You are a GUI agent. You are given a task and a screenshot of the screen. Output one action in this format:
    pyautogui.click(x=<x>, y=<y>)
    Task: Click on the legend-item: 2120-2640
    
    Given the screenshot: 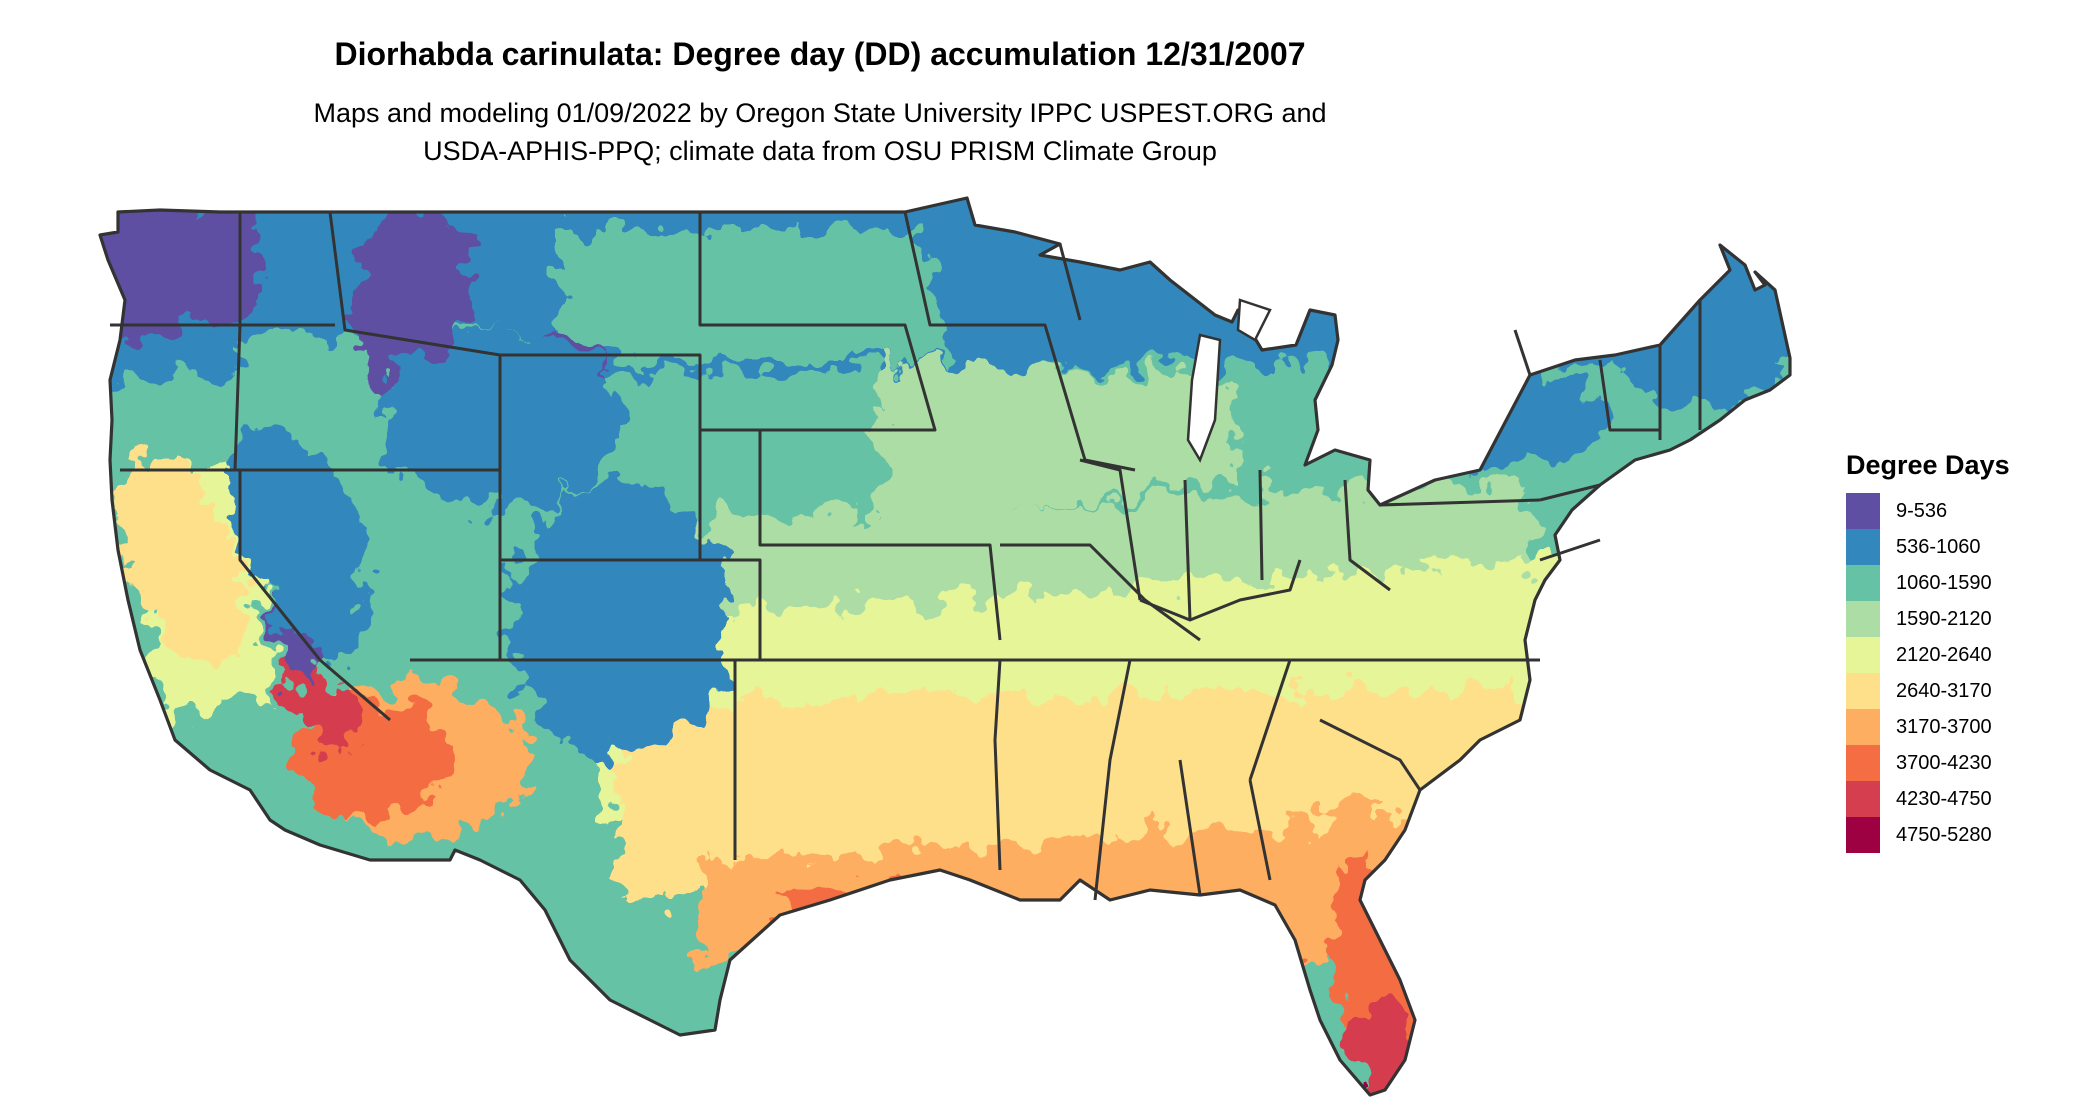 What is the action you would take?
    pyautogui.click(x=1928, y=655)
    